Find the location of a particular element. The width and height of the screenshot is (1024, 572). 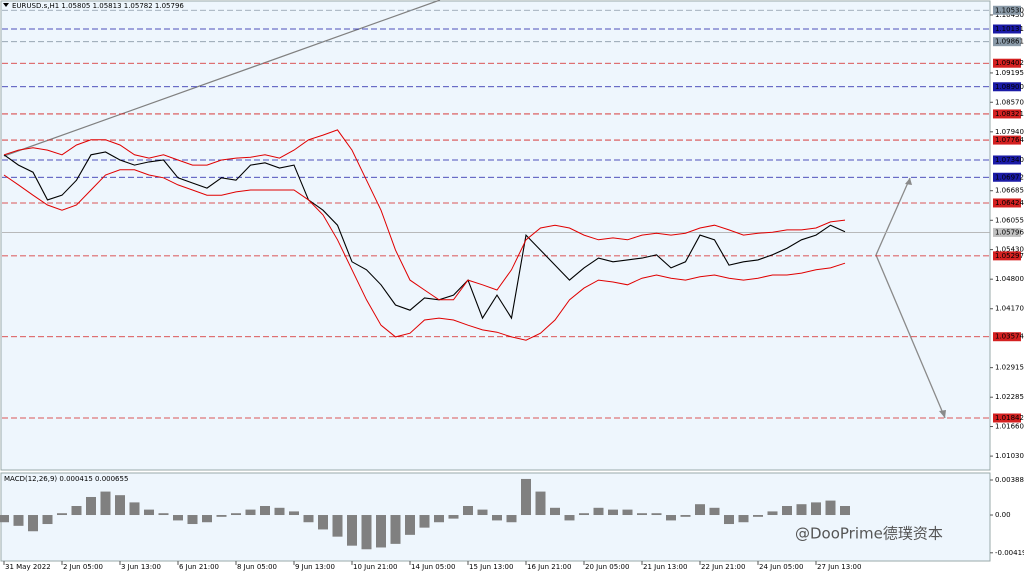

x-tick-label: 2 Jun 05:00 is located at coordinates (83, 567).